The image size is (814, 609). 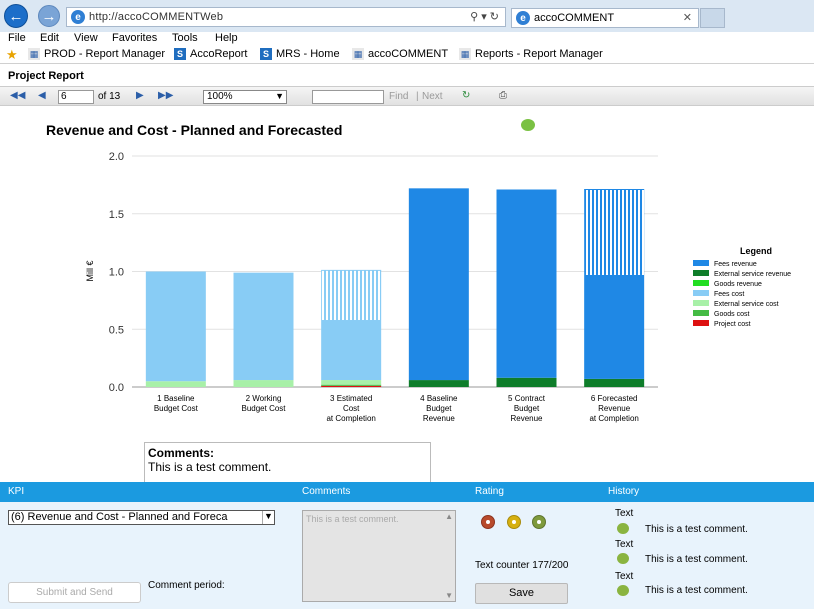 What do you see at coordinates (109, 96) in the screenshot?
I see `page-count: of 13` at bounding box center [109, 96].